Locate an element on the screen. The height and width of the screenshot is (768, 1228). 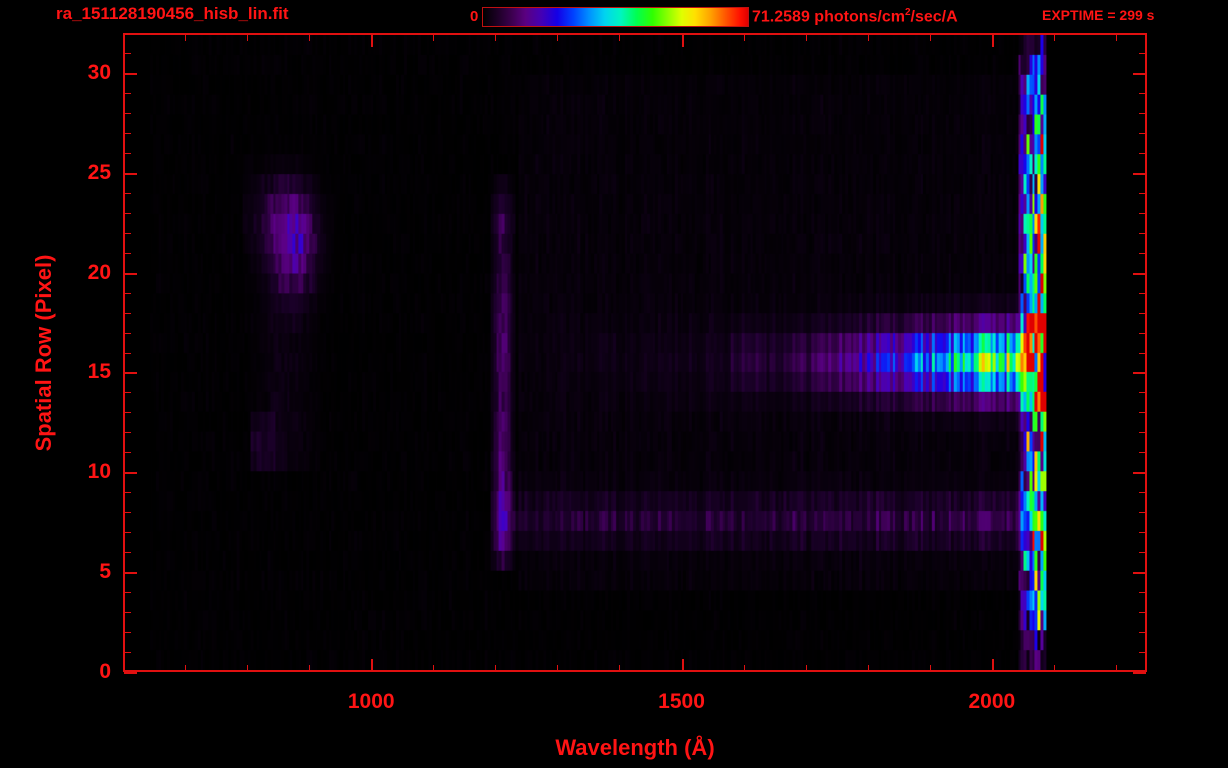
y-tick-label: 5 is located at coordinates (105, 572).